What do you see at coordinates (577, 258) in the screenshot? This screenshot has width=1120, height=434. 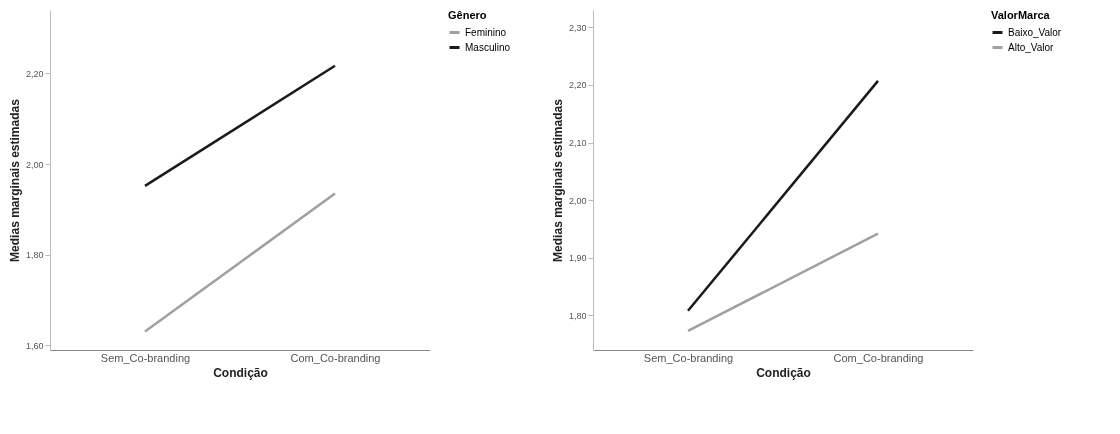 I see `y-tick-label: 1,90` at bounding box center [577, 258].